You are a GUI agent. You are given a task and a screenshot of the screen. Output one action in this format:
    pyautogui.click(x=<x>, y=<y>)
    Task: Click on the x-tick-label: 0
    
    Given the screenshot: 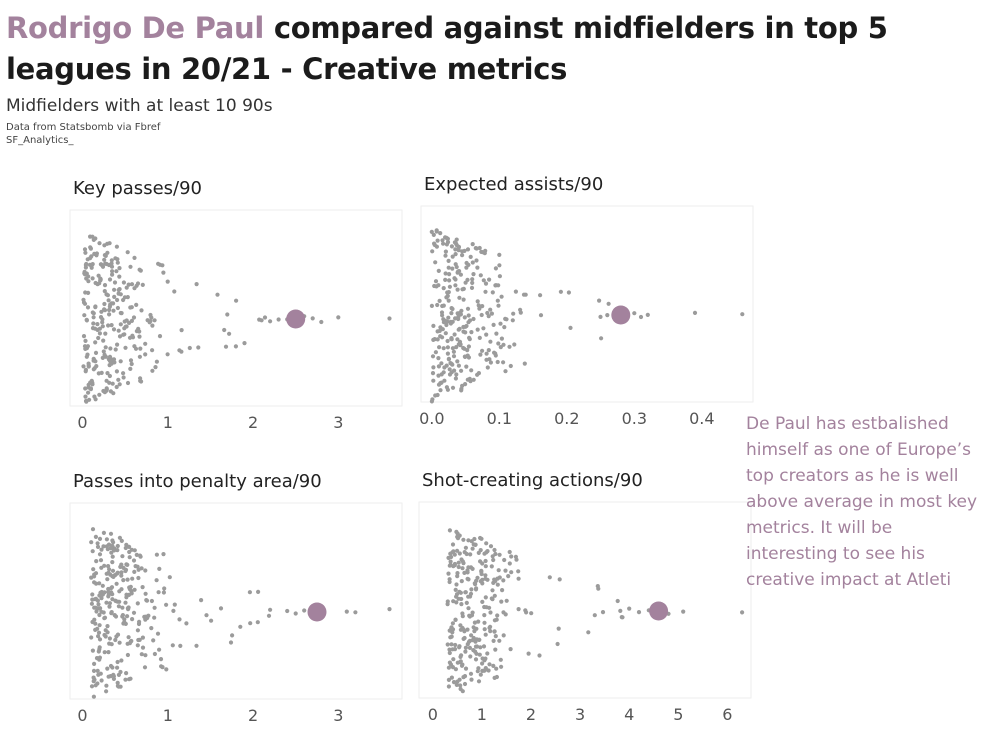 What is the action you would take?
    pyautogui.click(x=82, y=715)
    